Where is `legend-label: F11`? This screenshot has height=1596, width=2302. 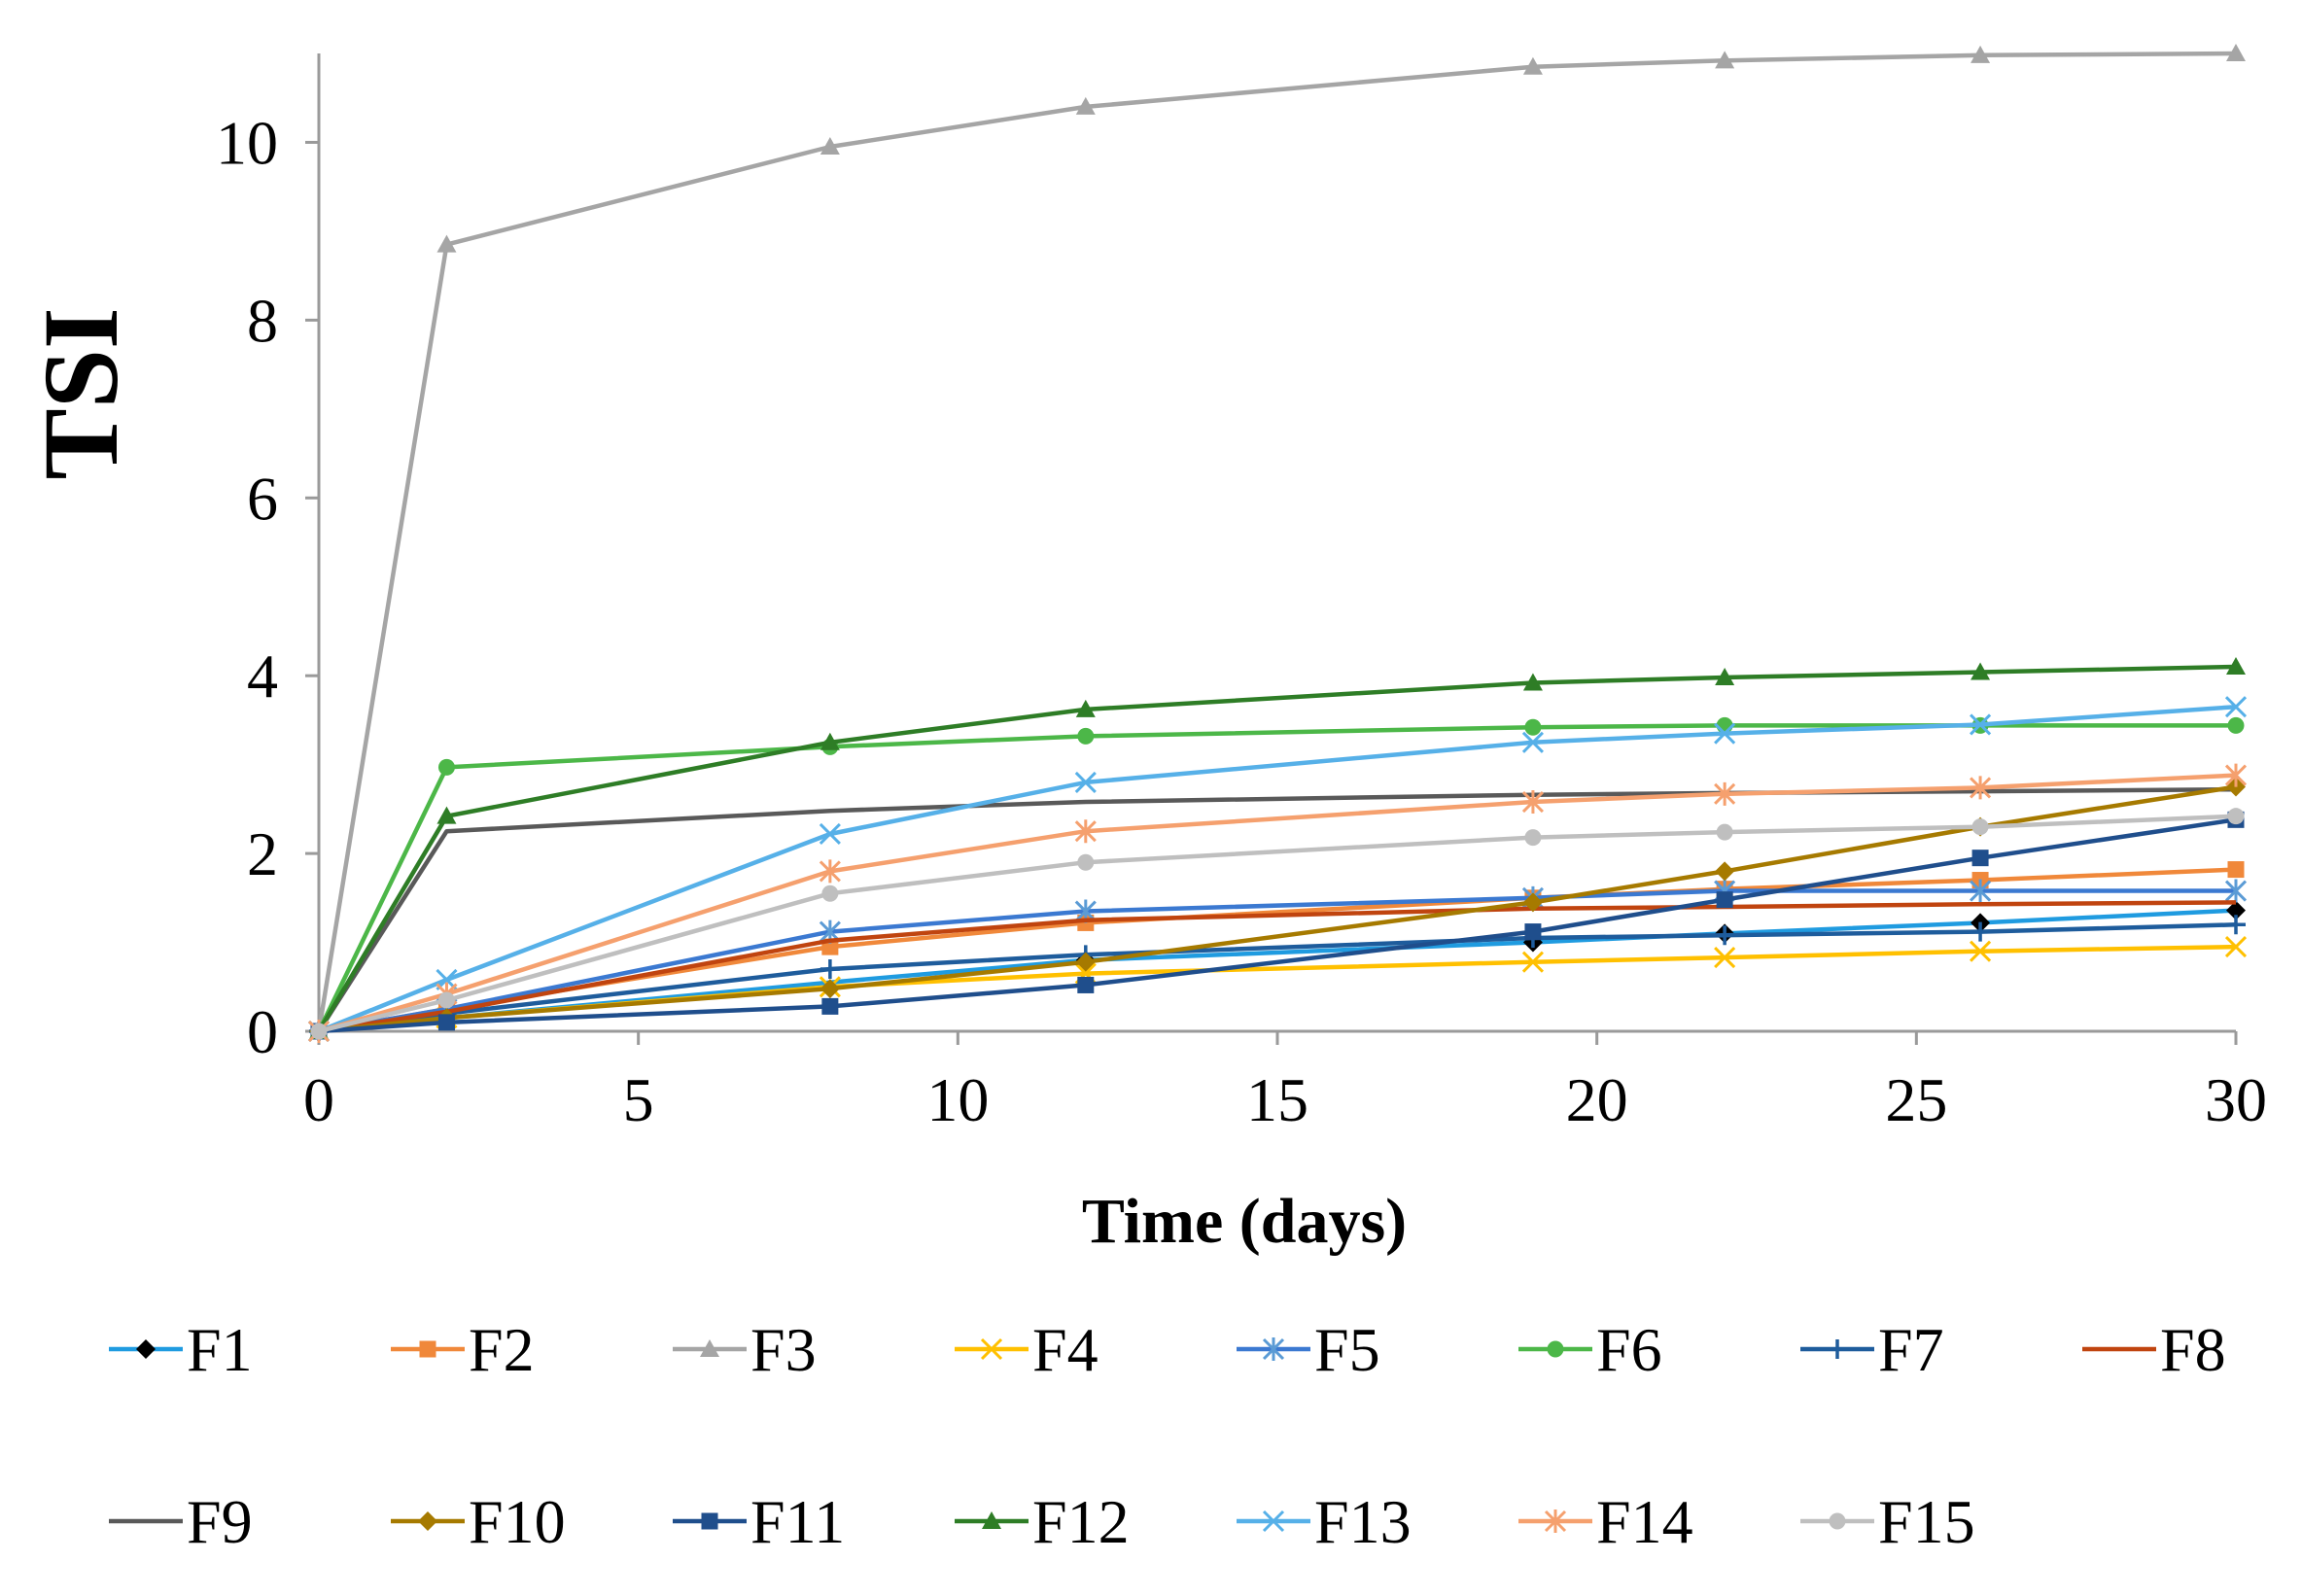 legend-label: F11 is located at coordinates (797, 1521).